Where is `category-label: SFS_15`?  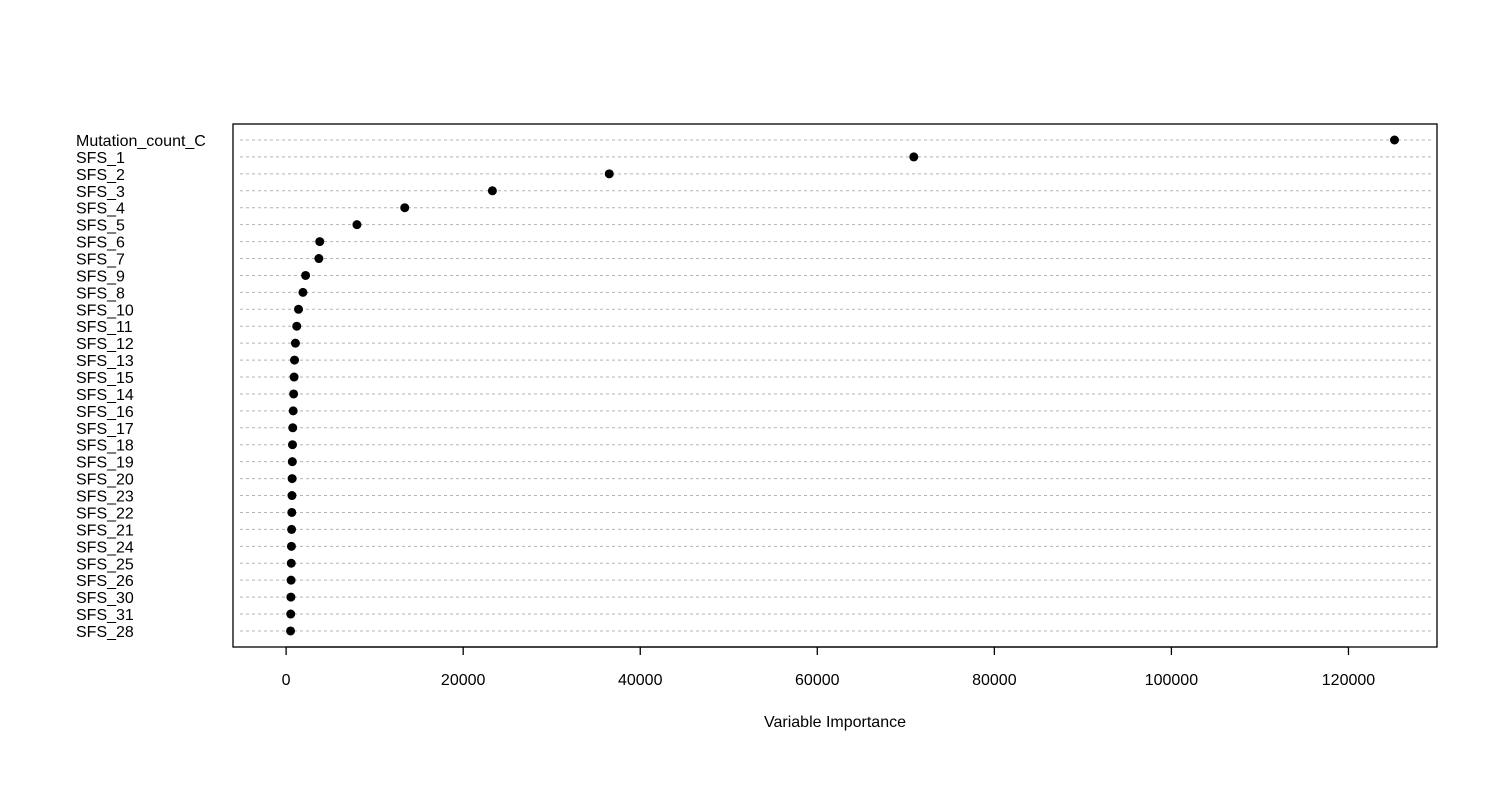 category-label: SFS_15 is located at coordinates (105, 378).